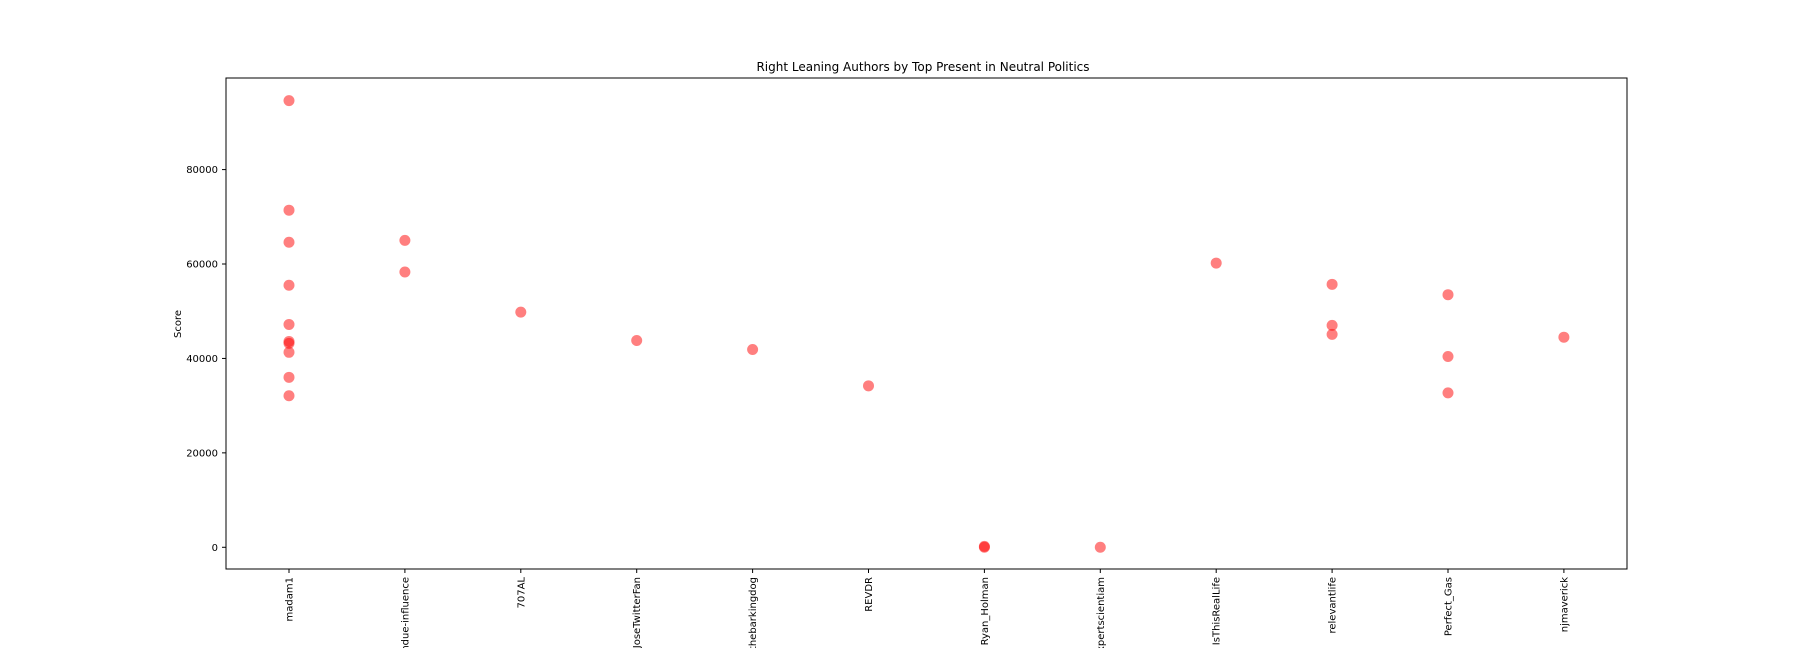 This screenshot has height=648, width=1800. What do you see at coordinates (1449, 606) in the screenshot?
I see `x-tick-label: Perfect_Gas` at bounding box center [1449, 606].